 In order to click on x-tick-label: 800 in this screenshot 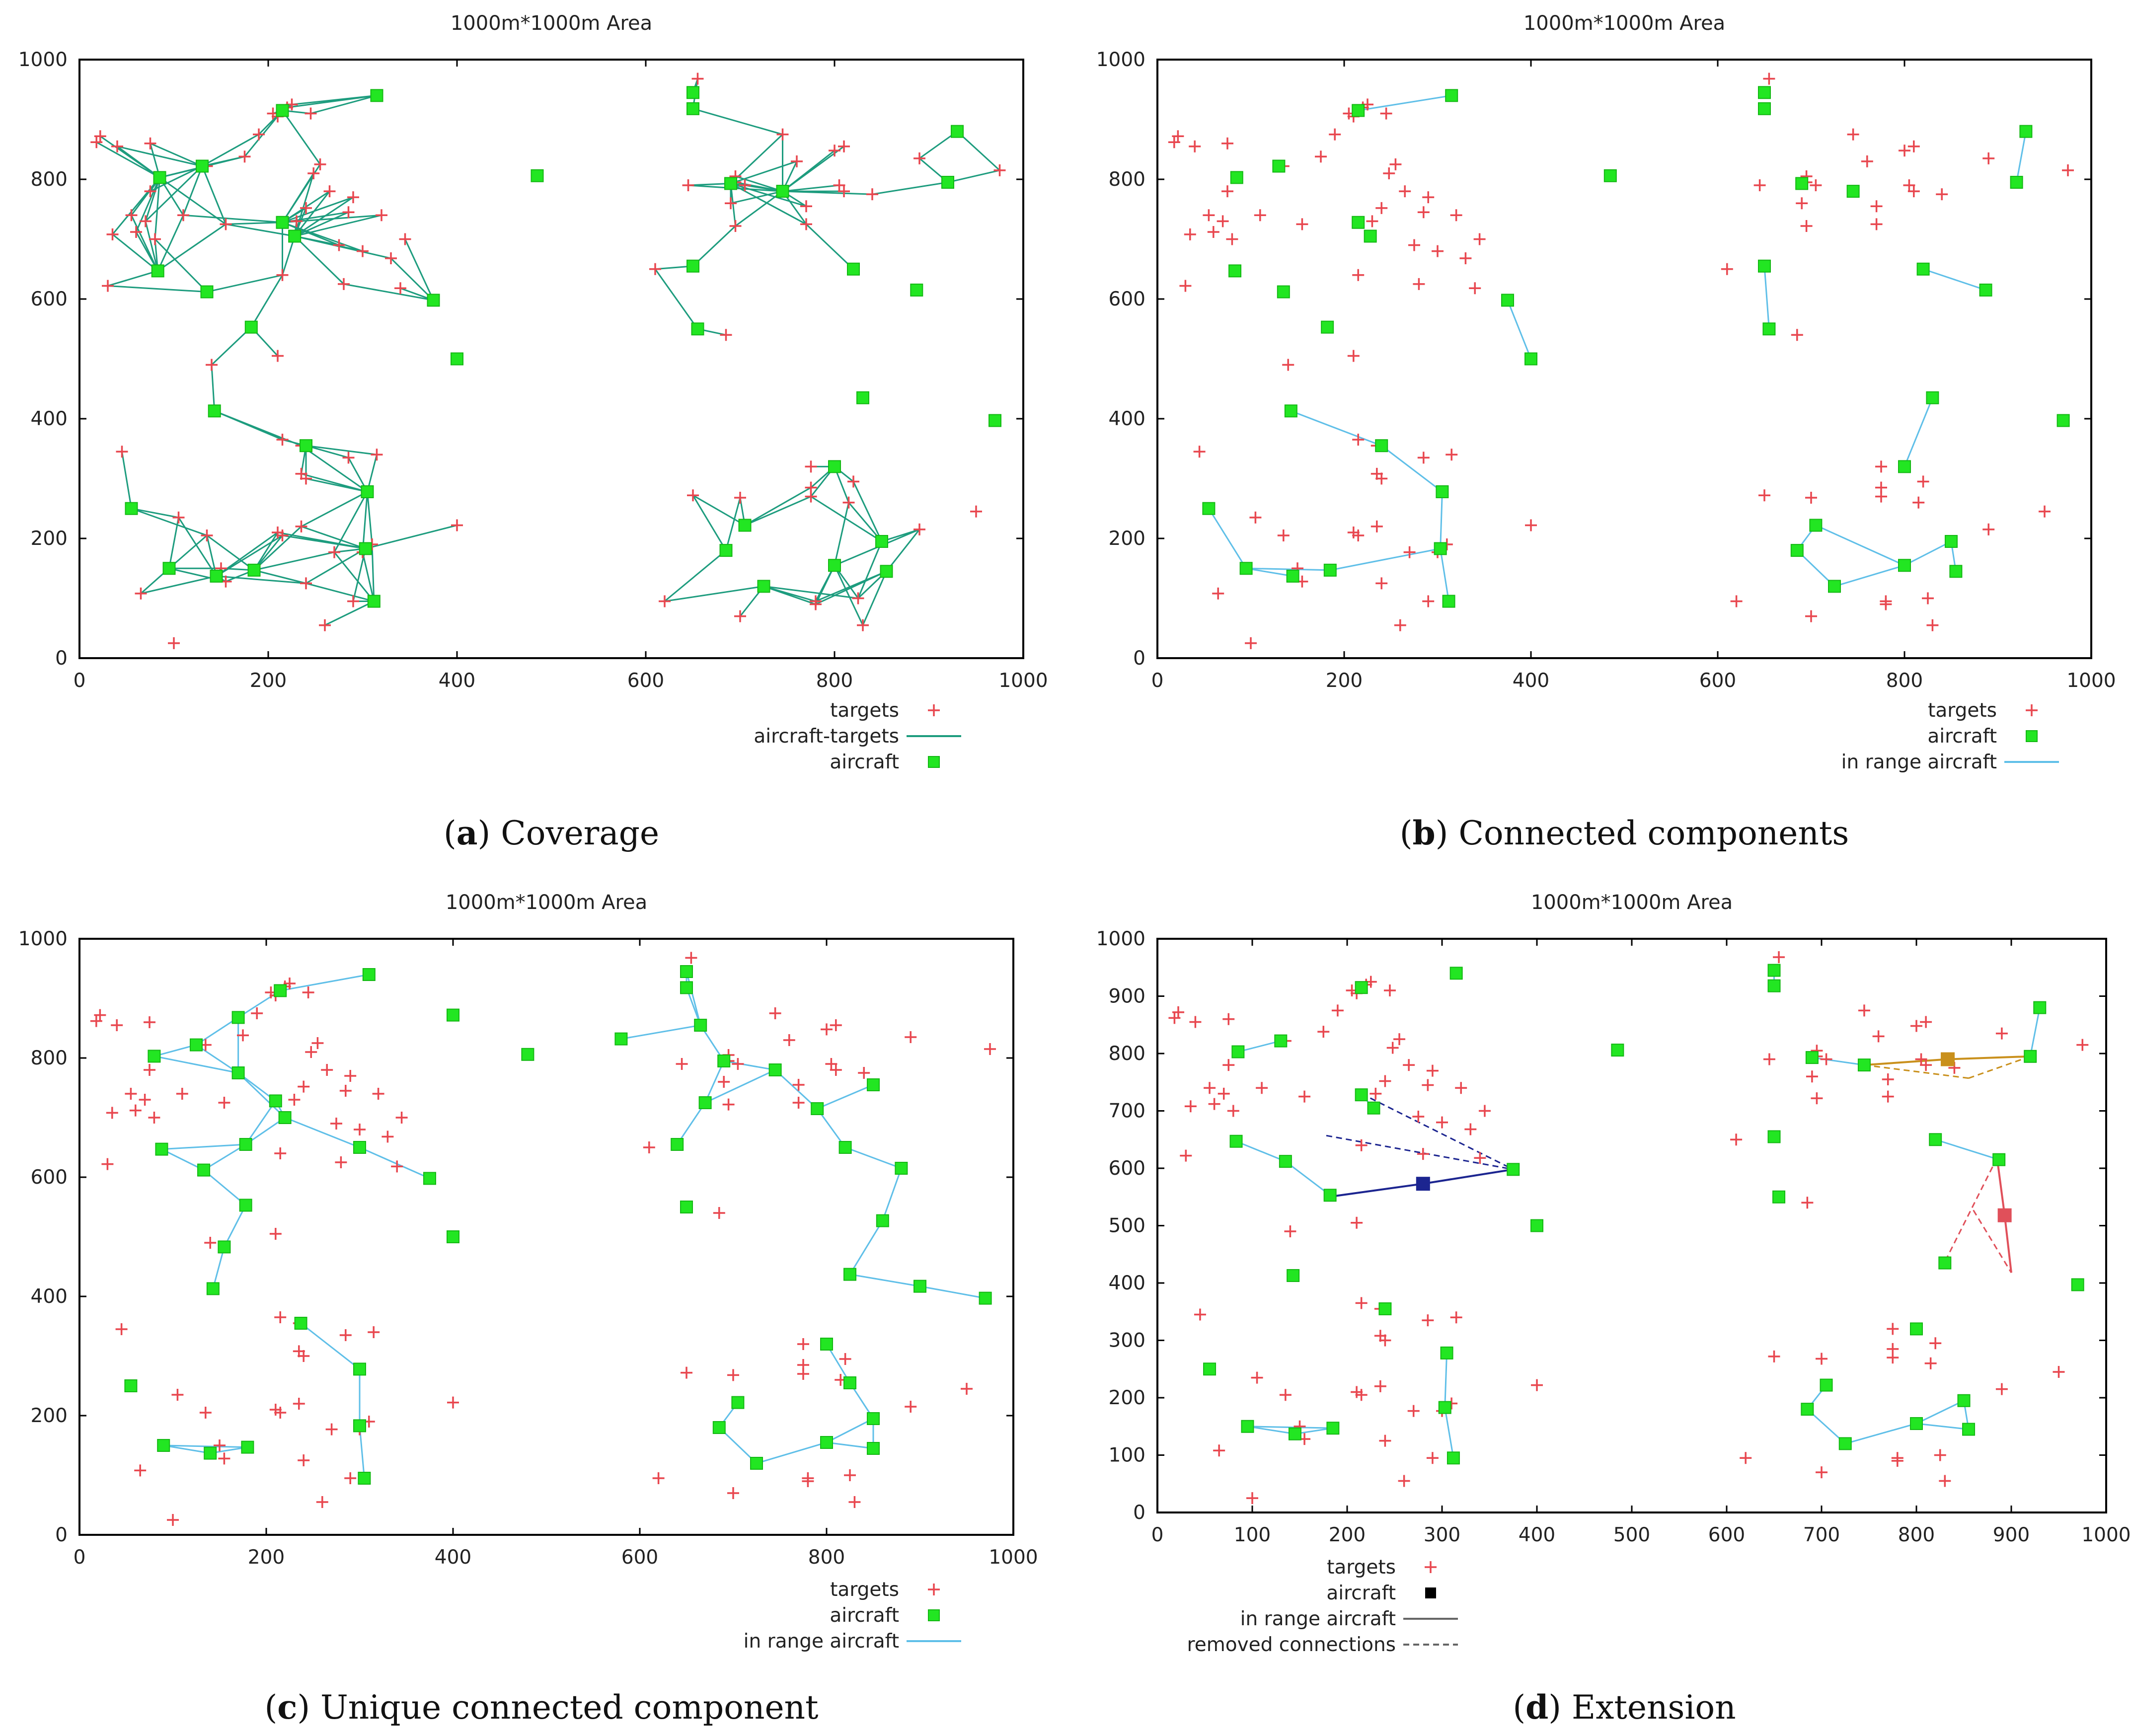, I will do `click(826, 1557)`.